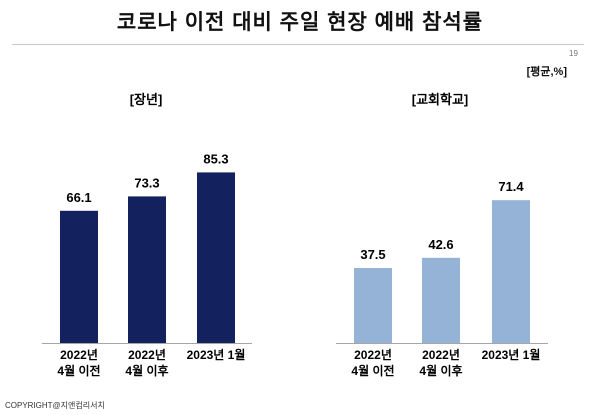  What do you see at coordinates (372, 254) in the screenshot?
I see `data-label: 37.5` at bounding box center [372, 254].